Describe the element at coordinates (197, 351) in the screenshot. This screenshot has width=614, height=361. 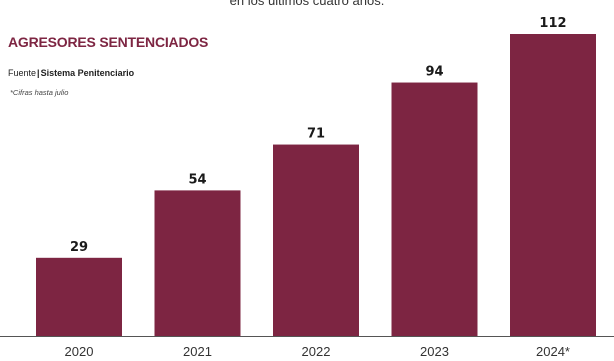
I see `x-tick-label: 2021` at that location.